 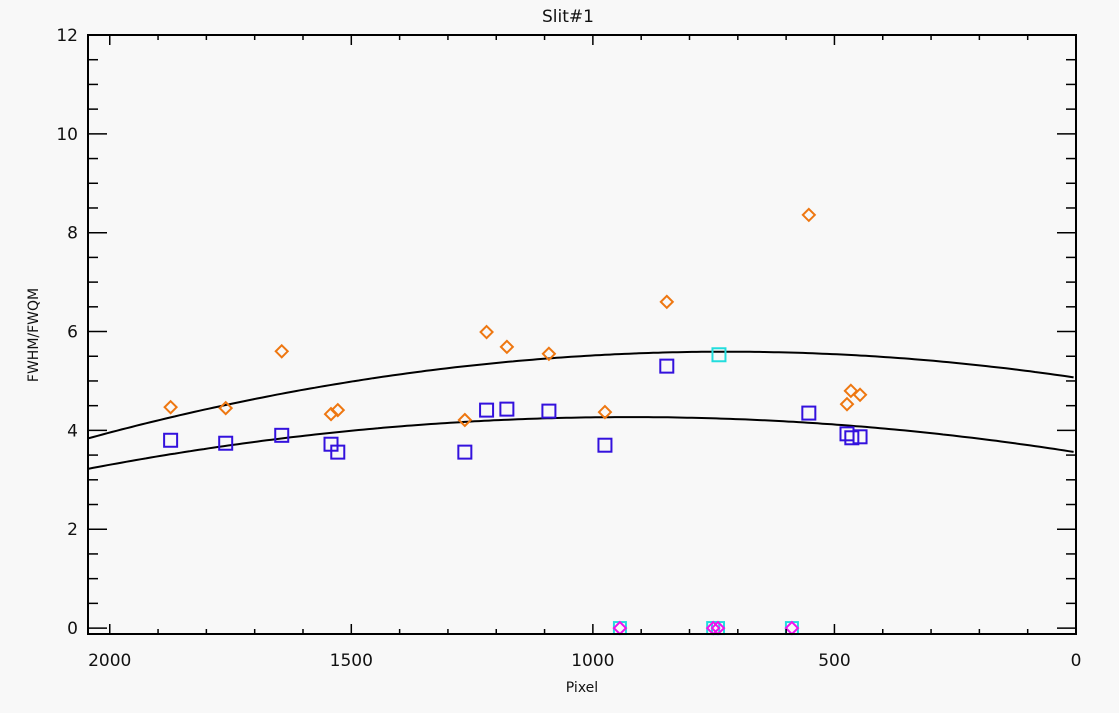 I want to click on x-tick-label: 2000, so click(x=109, y=661).